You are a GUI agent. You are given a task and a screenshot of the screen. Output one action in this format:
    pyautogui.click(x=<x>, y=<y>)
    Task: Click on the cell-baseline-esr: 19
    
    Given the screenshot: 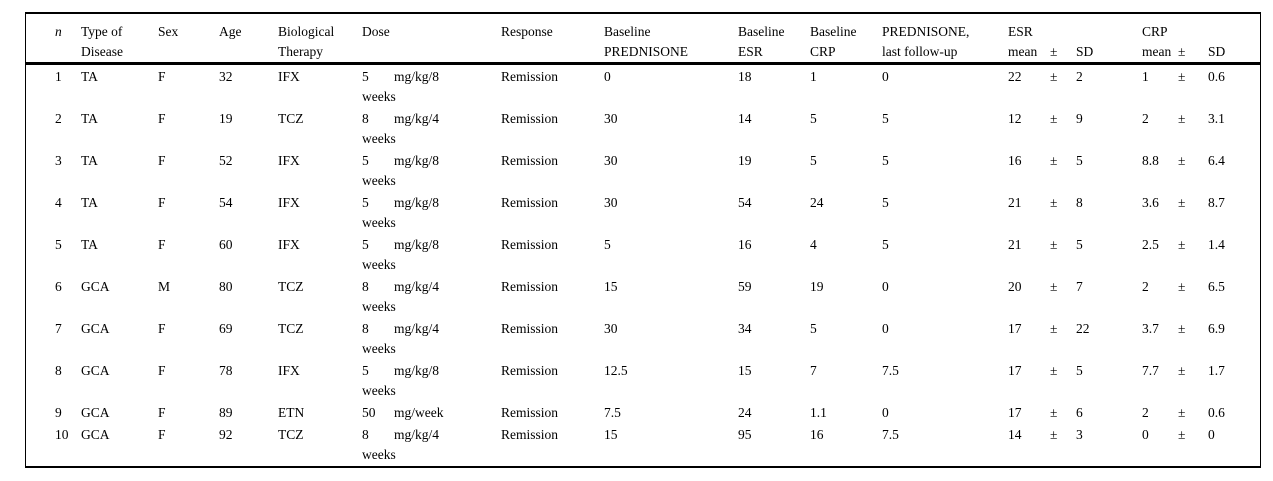 What is the action you would take?
    pyautogui.click(x=745, y=160)
    